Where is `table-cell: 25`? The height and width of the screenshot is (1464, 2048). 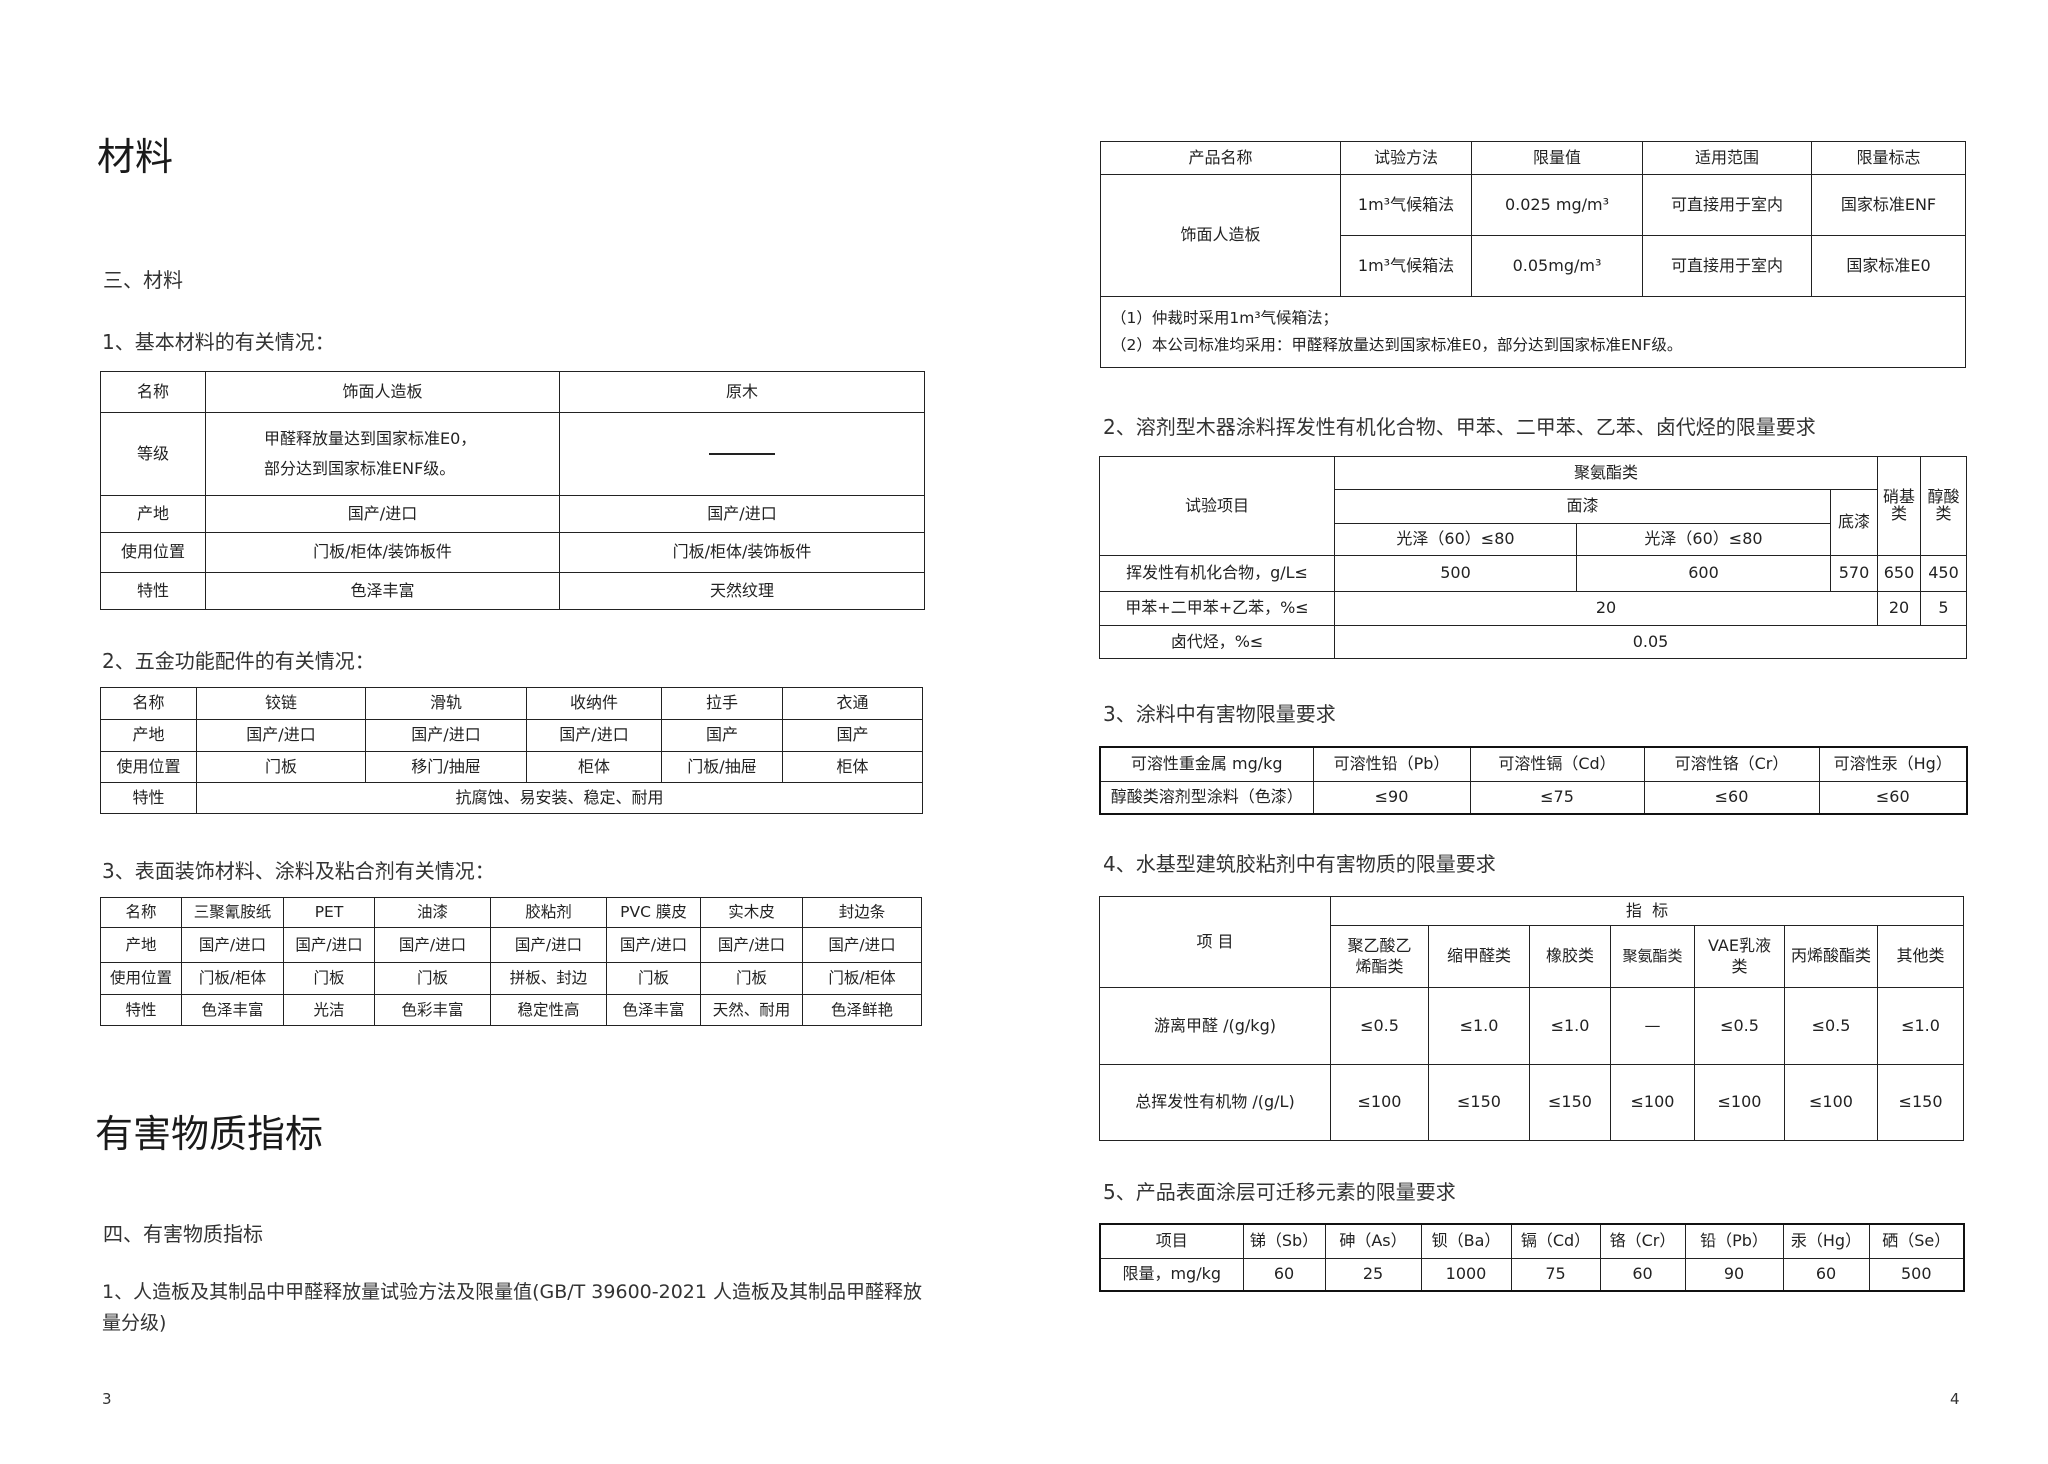
table-cell: 25 is located at coordinates (1373, 1274).